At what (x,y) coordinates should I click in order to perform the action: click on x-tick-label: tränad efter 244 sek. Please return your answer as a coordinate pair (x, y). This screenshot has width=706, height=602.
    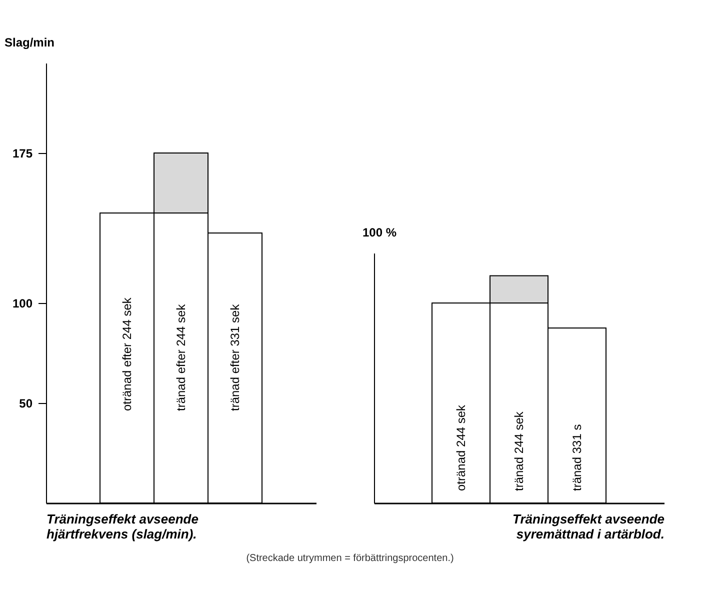
    Looking at the image, I should click on (181, 357).